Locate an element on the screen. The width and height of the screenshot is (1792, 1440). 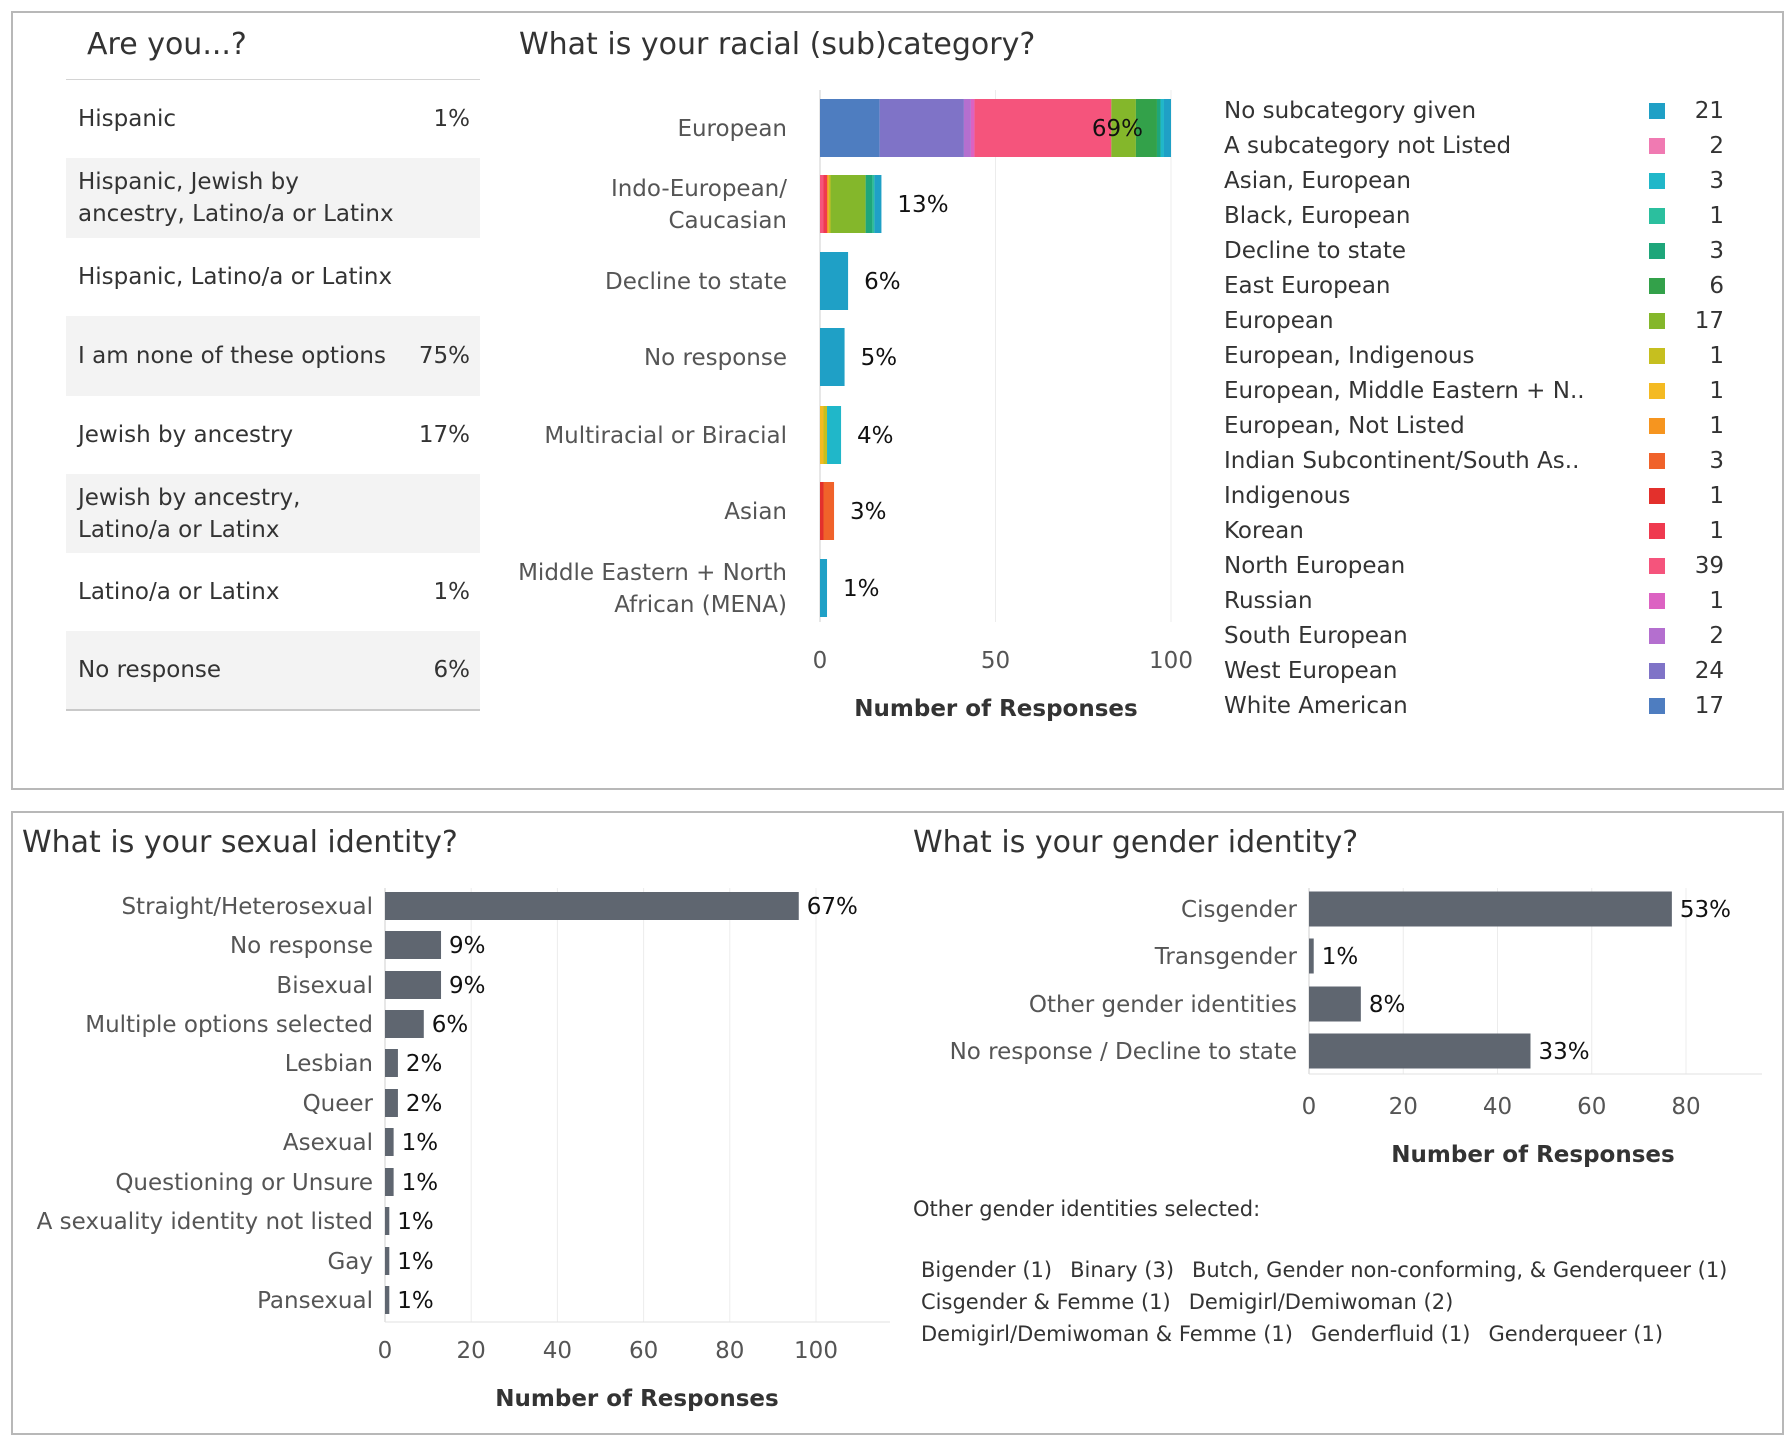
sex-category-label: Queer is located at coordinates (338, 1104).